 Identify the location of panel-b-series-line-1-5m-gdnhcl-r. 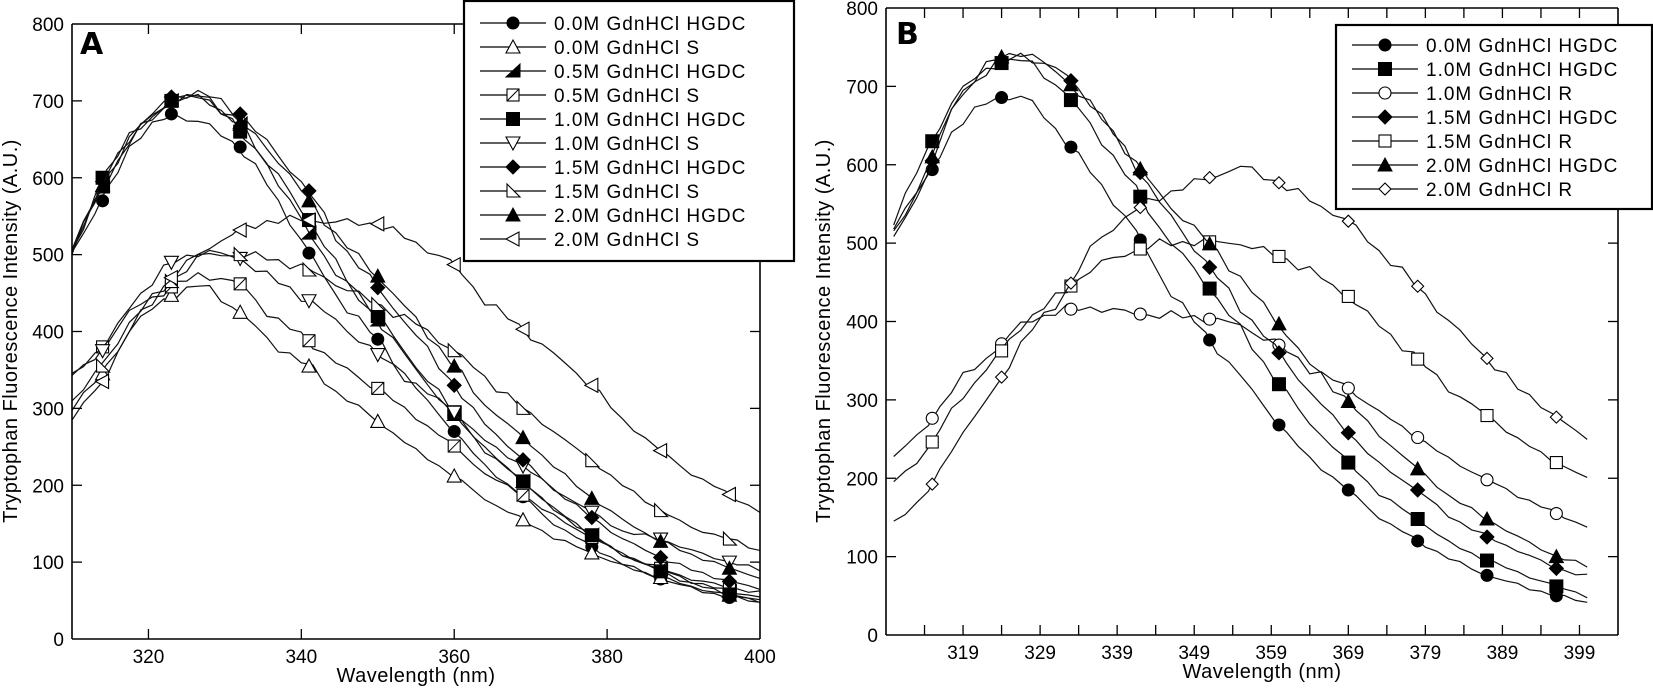
(1240, 360).